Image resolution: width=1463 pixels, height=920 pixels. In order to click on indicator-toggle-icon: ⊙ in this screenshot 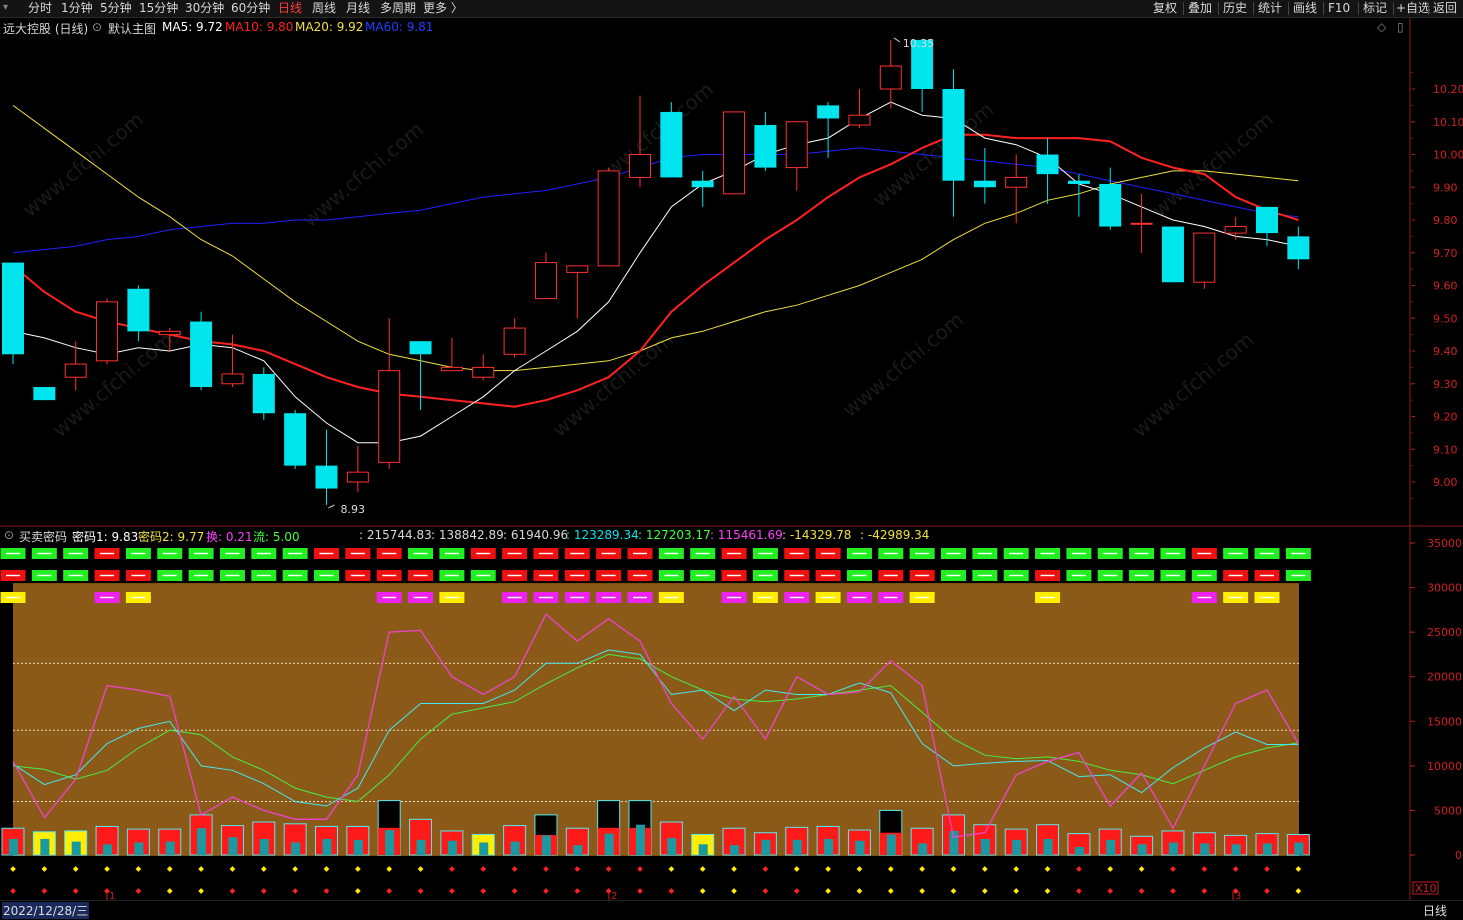, I will do `click(9, 535)`.